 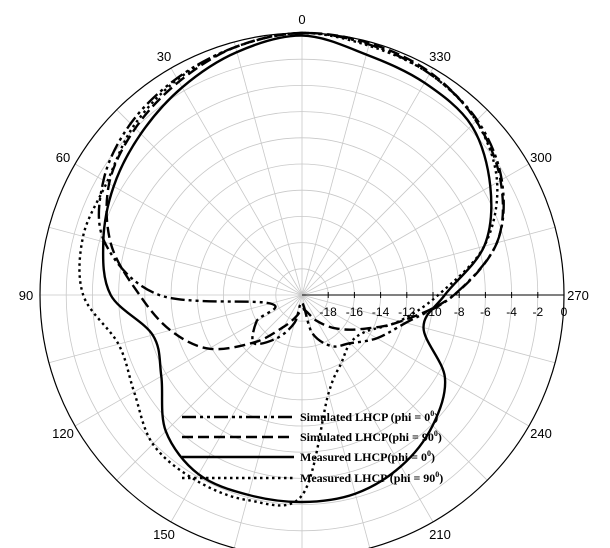 What do you see at coordinates (63, 433) in the screenshot?
I see `angle-tick-label: 120` at bounding box center [63, 433].